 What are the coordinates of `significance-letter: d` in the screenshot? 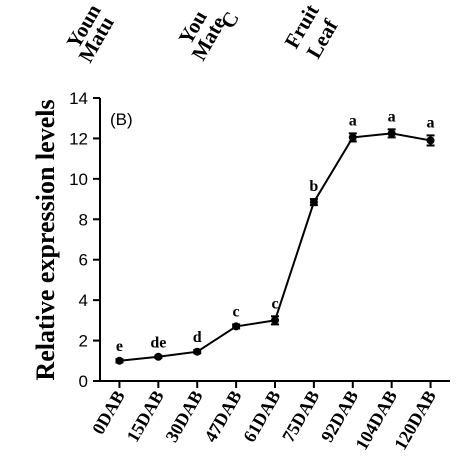 It's located at (197, 337).